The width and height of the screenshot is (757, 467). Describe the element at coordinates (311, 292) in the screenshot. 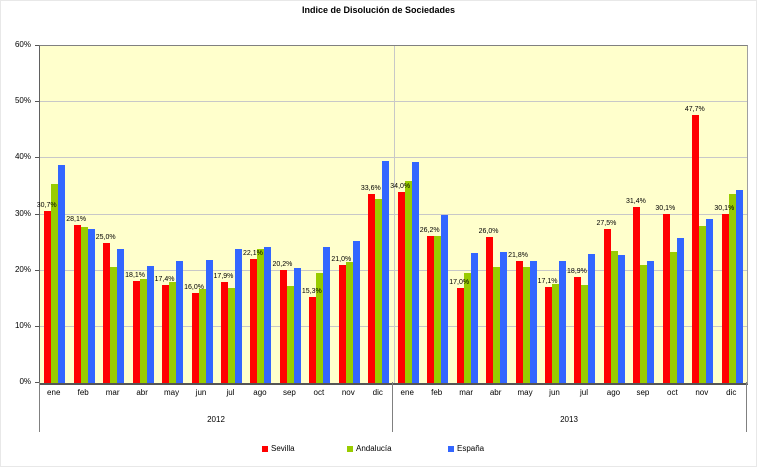

I see `data-label: 15,3%` at that location.